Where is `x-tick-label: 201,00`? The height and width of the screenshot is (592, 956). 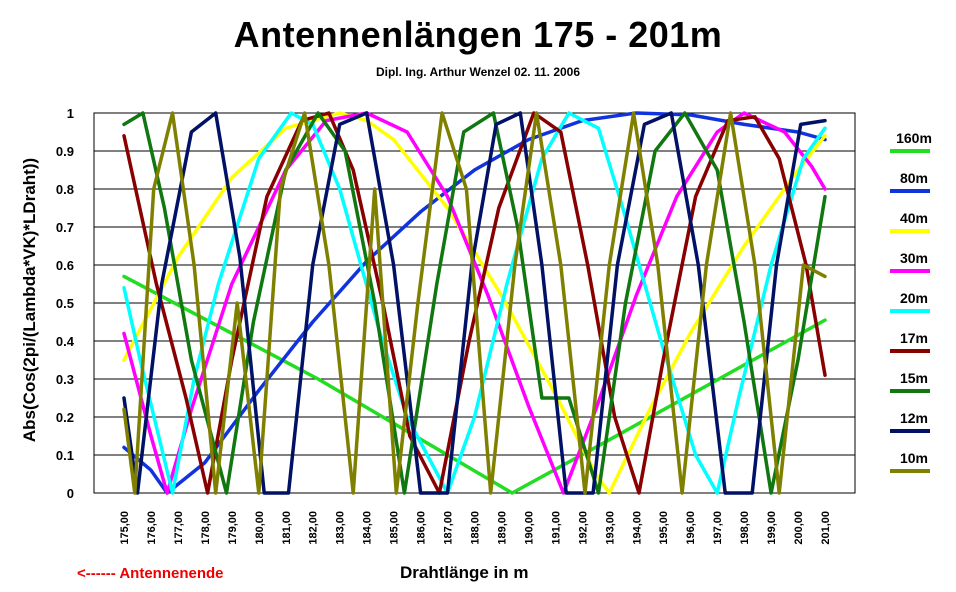
x-tick-label: 201,00 is located at coordinates (826, 528).